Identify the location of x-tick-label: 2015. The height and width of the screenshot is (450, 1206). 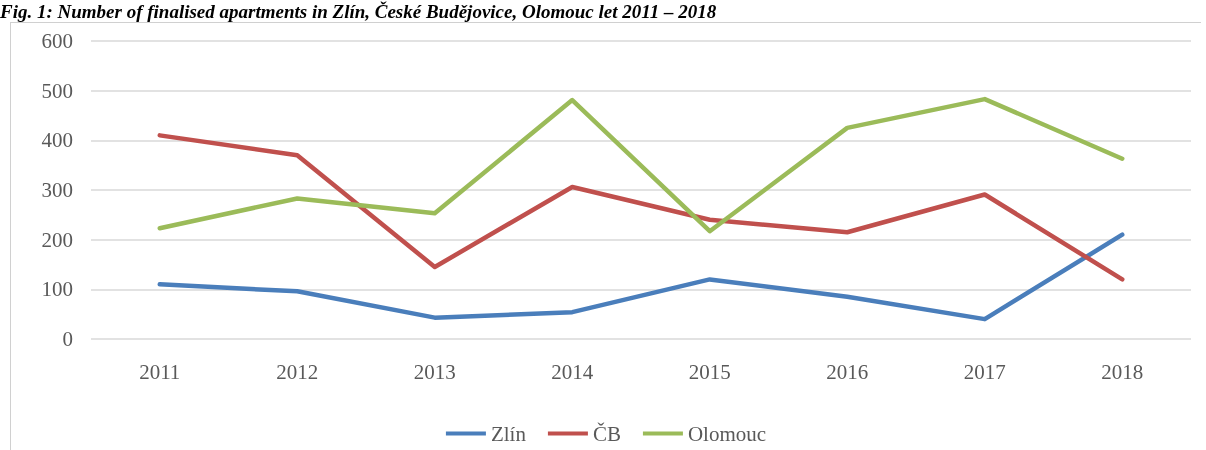
(709, 371).